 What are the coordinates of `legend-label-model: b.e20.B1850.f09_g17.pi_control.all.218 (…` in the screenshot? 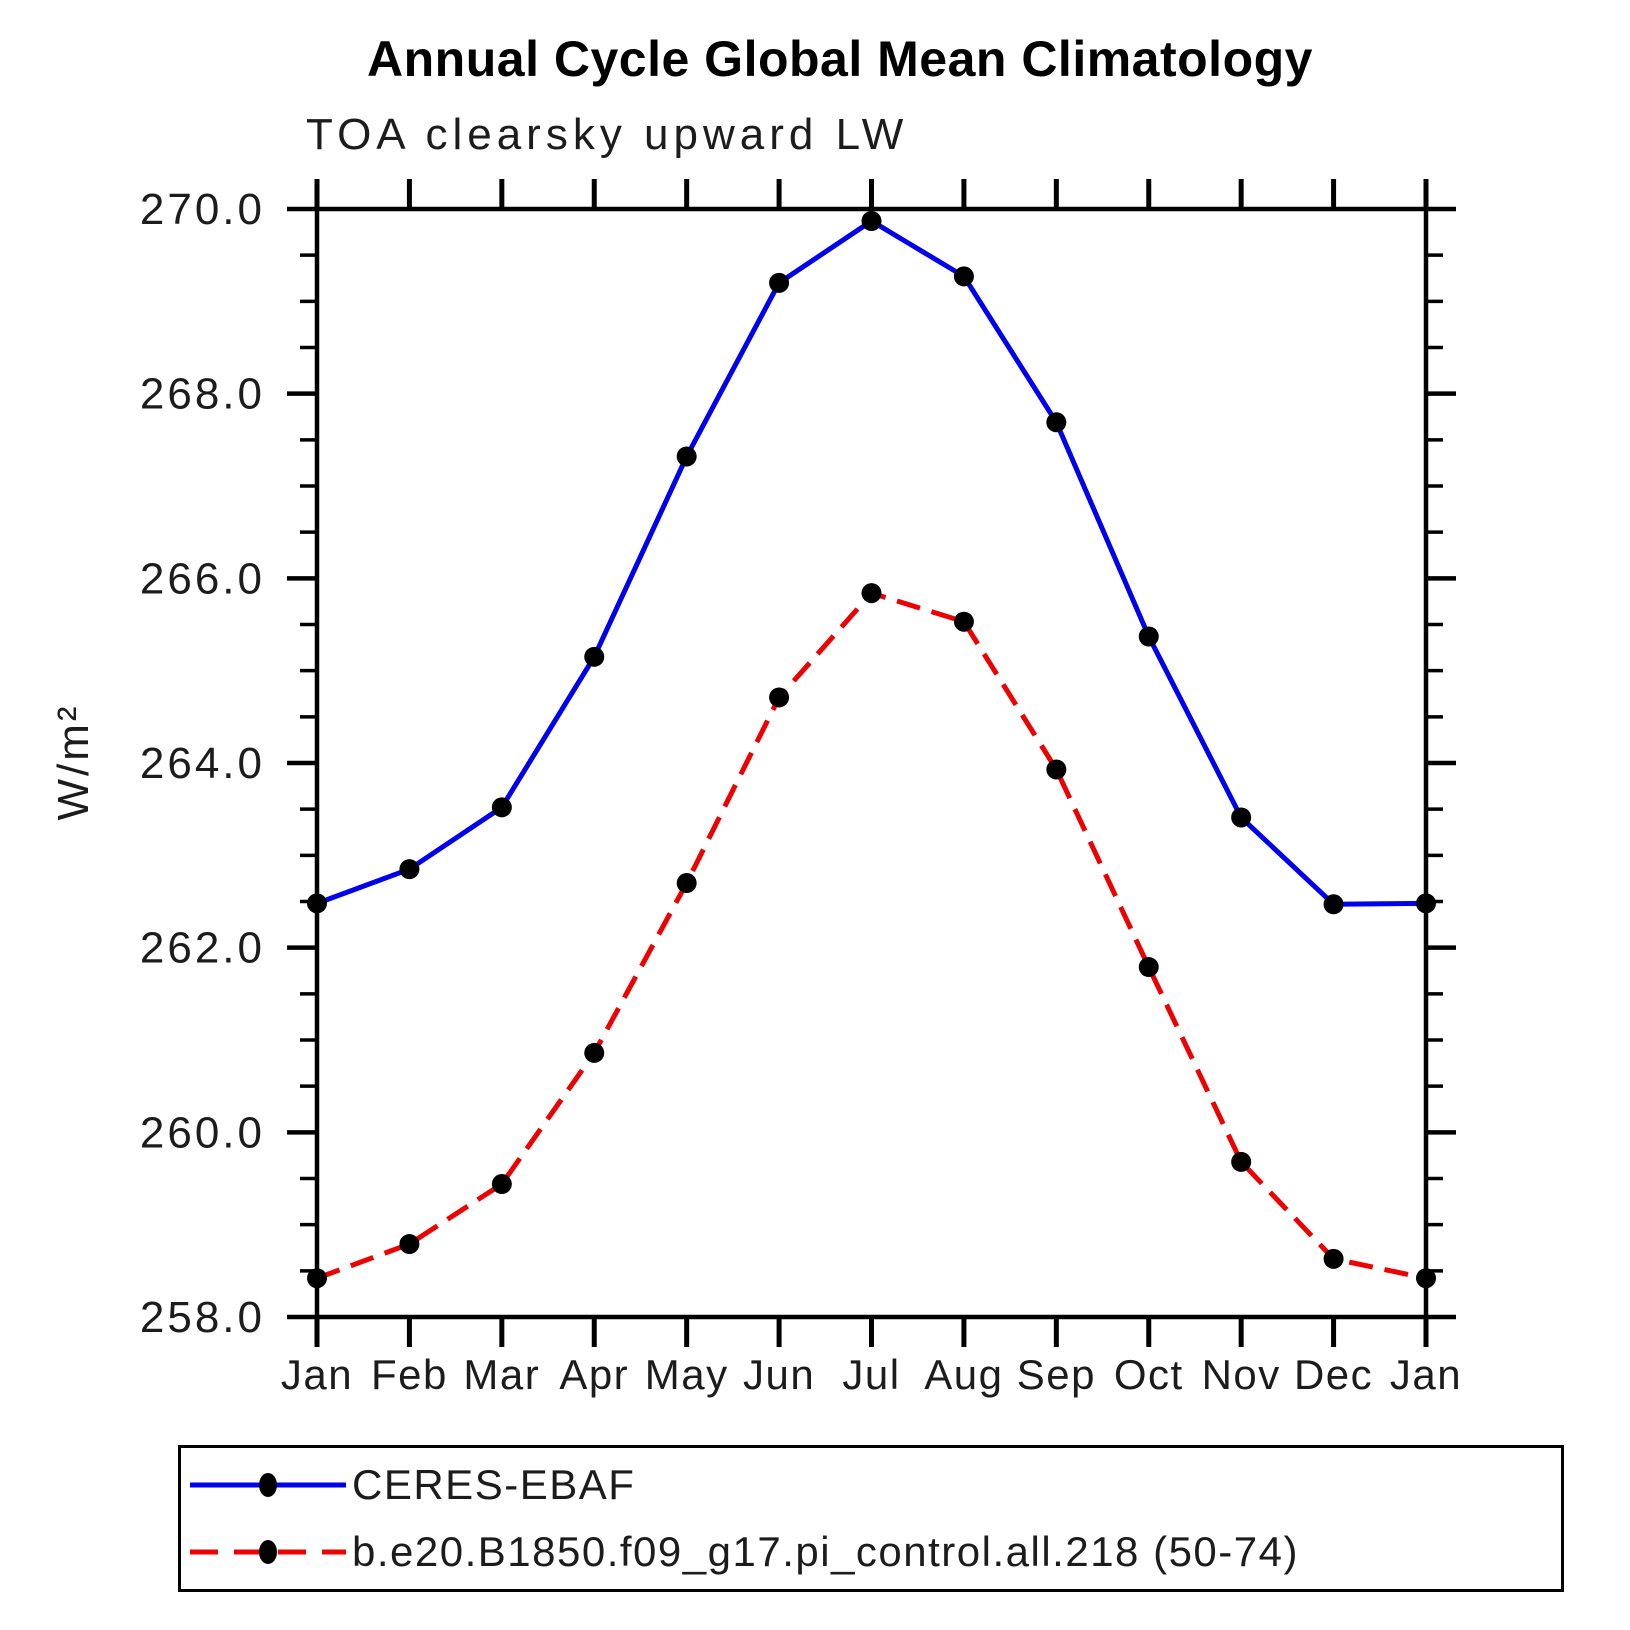 It's located at (825, 1551).